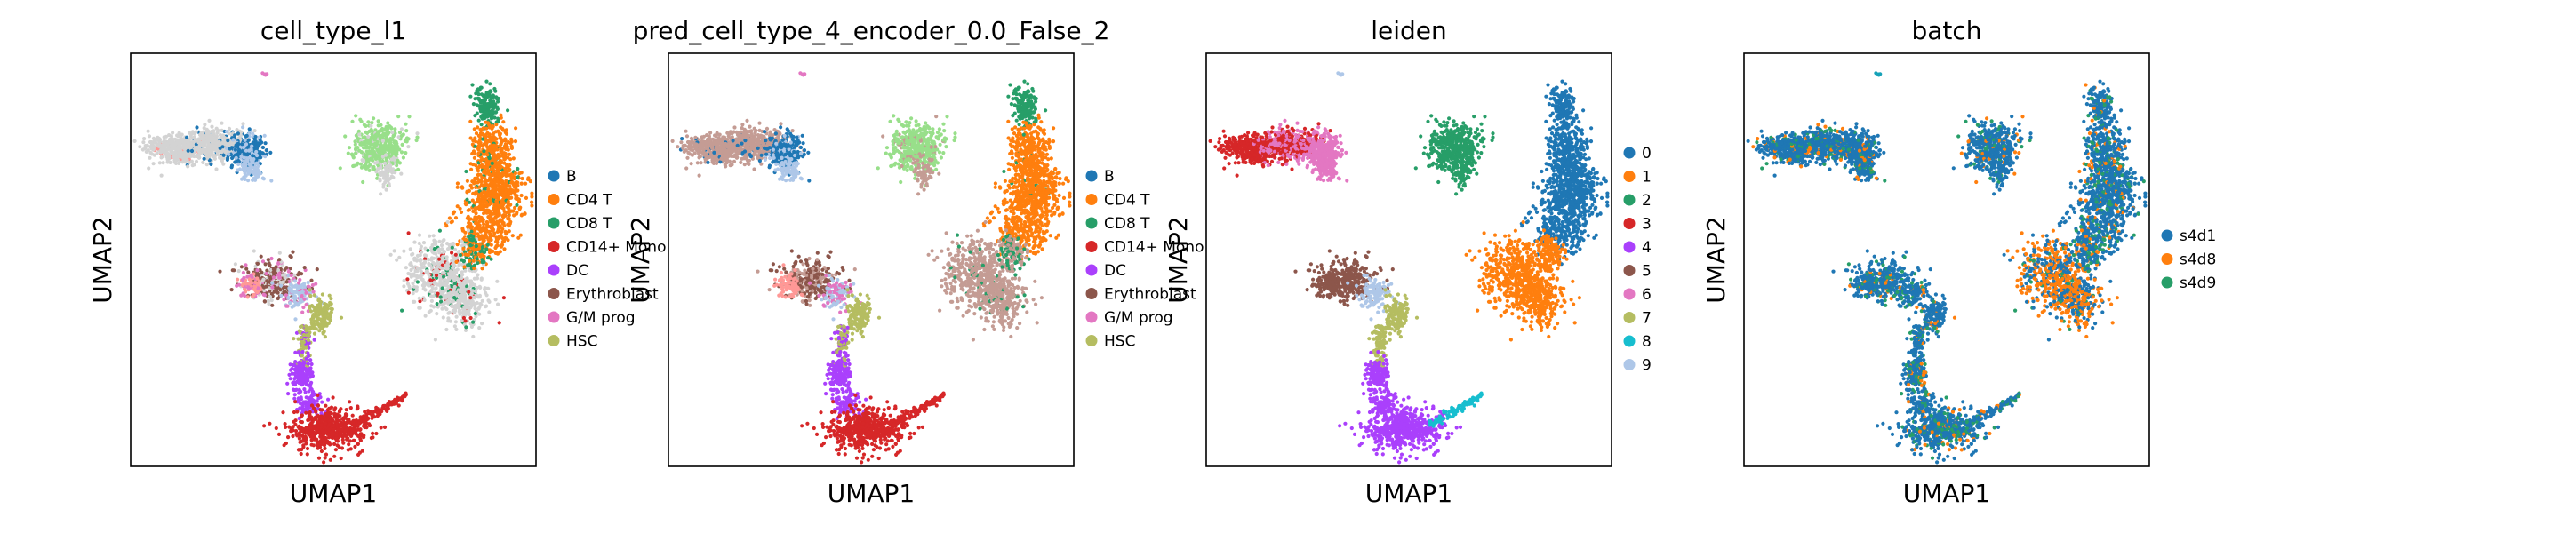 The height and width of the screenshot is (533, 2576). I want to click on scatter-points, so click(333, 268).